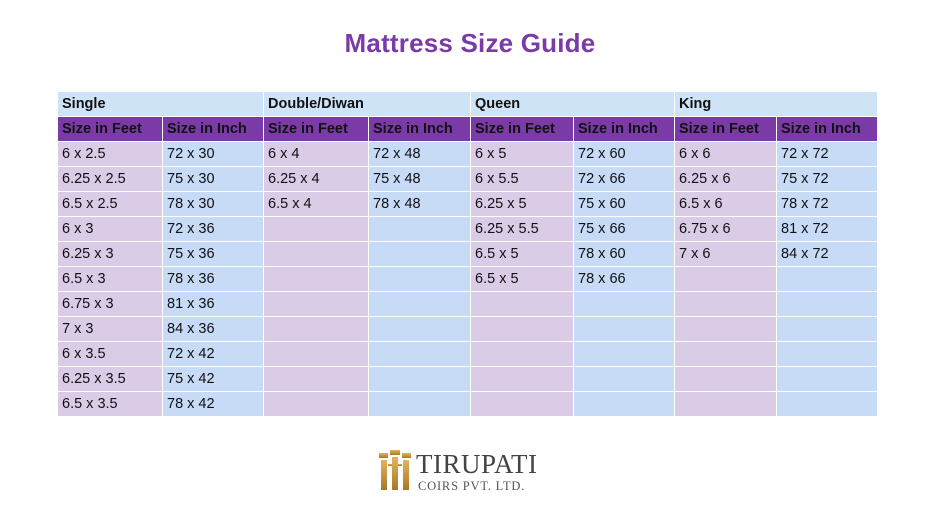  Describe the element at coordinates (110, 354) in the screenshot. I see `size-feet-cell: 6 x 3.5` at that location.